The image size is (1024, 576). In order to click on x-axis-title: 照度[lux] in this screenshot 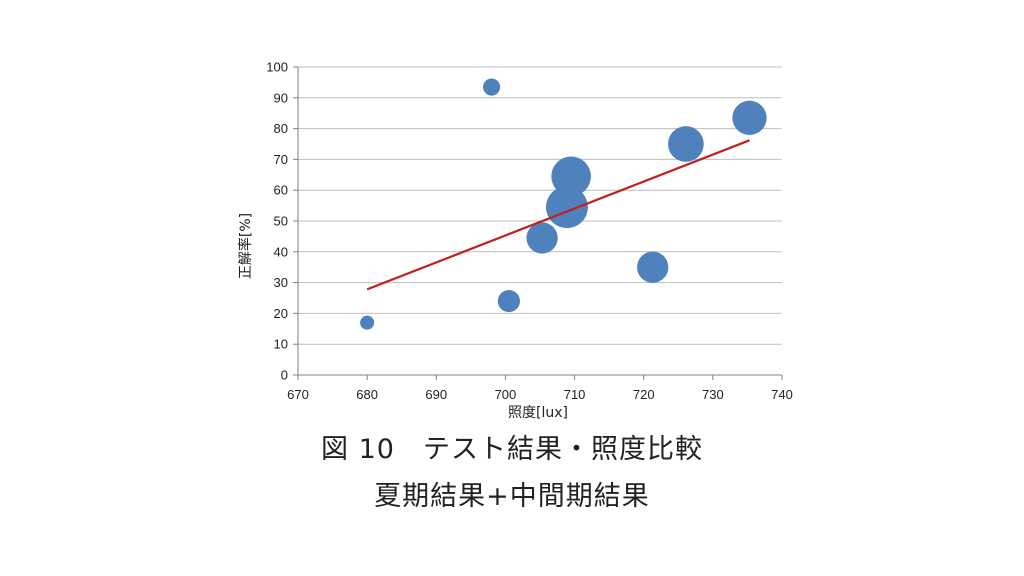, I will do `click(538, 413)`.